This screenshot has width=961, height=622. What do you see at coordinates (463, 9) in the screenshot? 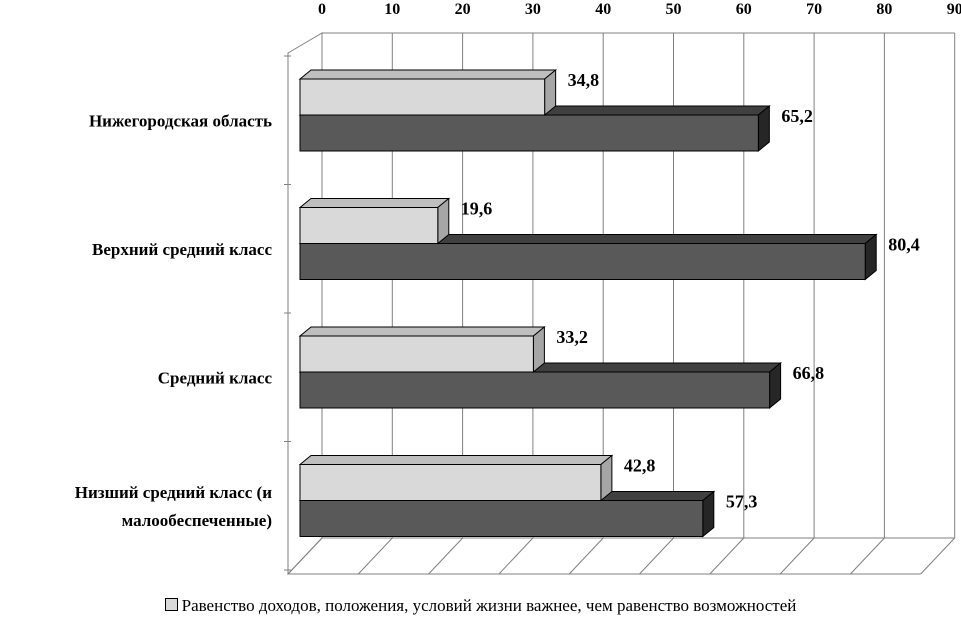
I see `tick-label: 20` at bounding box center [463, 9].